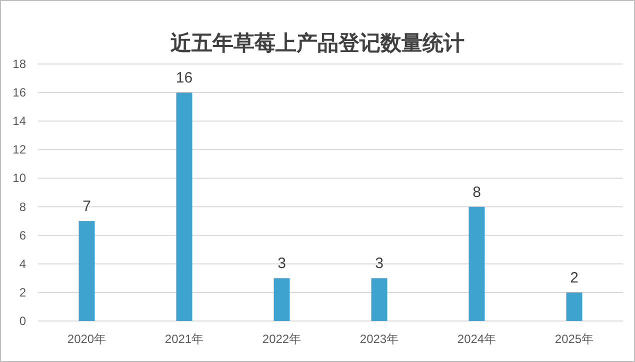  Describe the element at coordinates (22, 292) in the screenshot. I see `y-tick-label: 2` at that location.